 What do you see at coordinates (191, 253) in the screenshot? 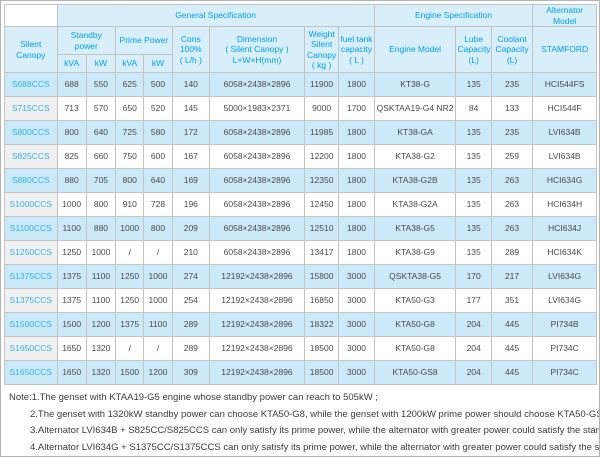
I see `value-cell: 210` at bounding box center [191, 253].